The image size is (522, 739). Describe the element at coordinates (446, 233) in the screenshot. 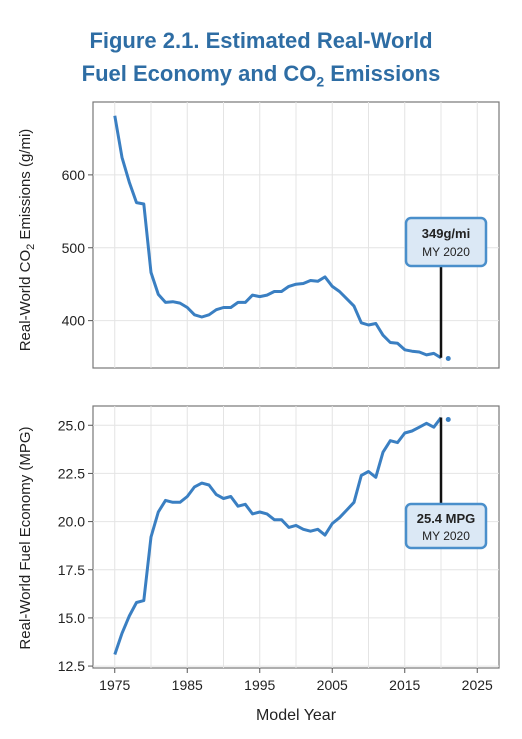

I see `co2-callout-value: 349g/mi` at that location.